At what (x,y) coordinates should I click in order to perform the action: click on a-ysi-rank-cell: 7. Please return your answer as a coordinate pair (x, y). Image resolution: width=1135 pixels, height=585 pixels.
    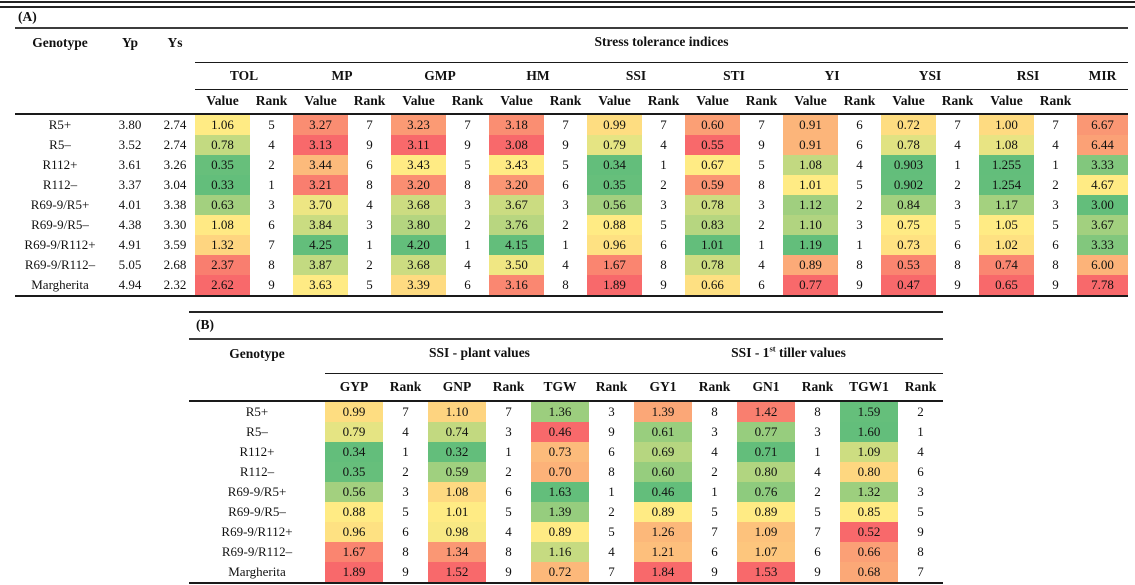
    Looking at the image, I should click on (957, 125).